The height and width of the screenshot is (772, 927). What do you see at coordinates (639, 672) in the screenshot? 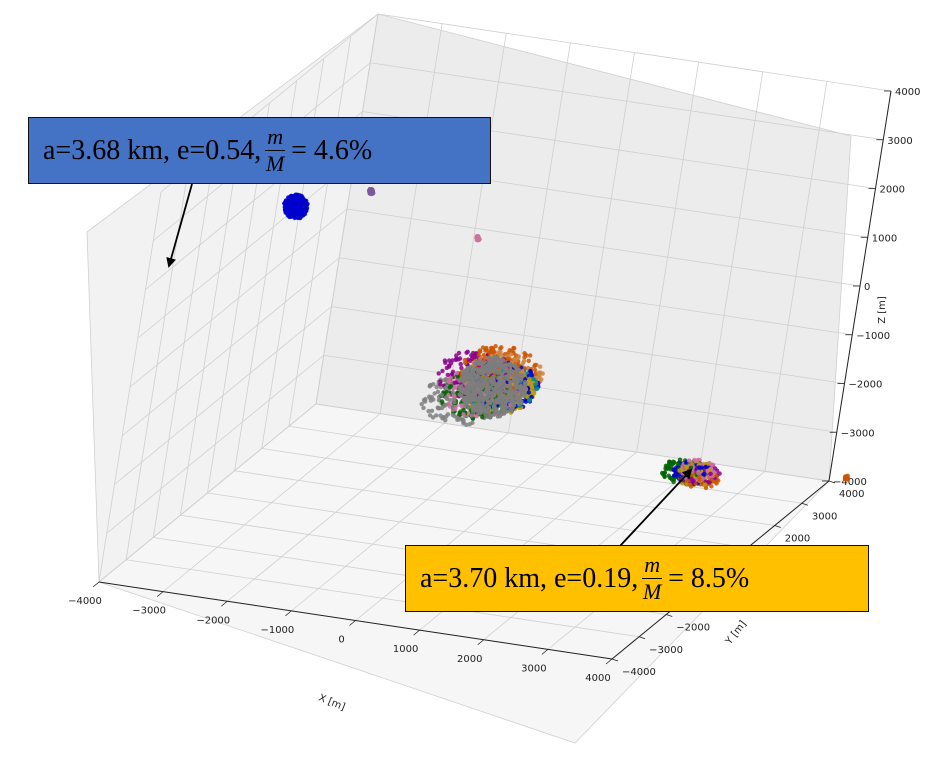
I see `y-tick-label: −4000` at bounding box center [639, 672].